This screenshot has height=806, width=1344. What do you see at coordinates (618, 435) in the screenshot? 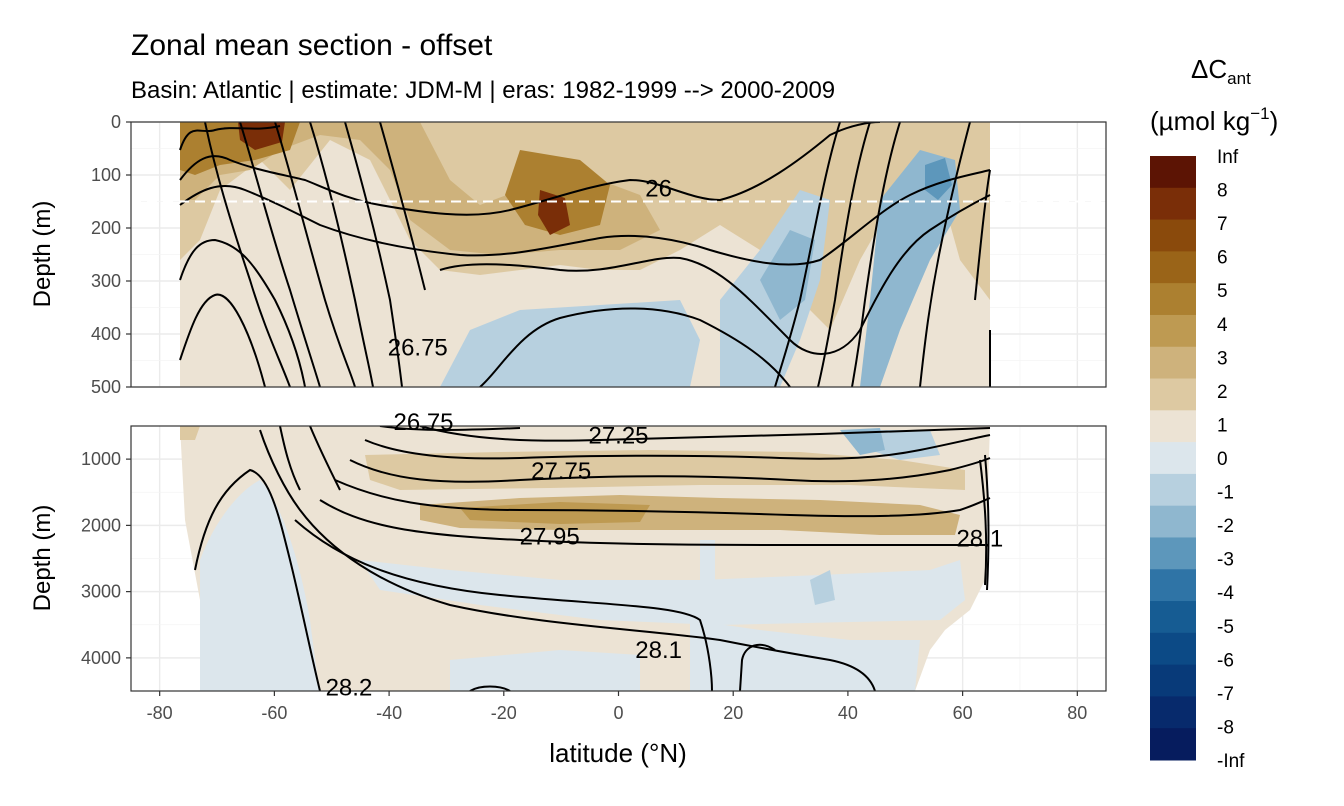
I see `contour-label: 27.25` at bounding box center [618, 435].